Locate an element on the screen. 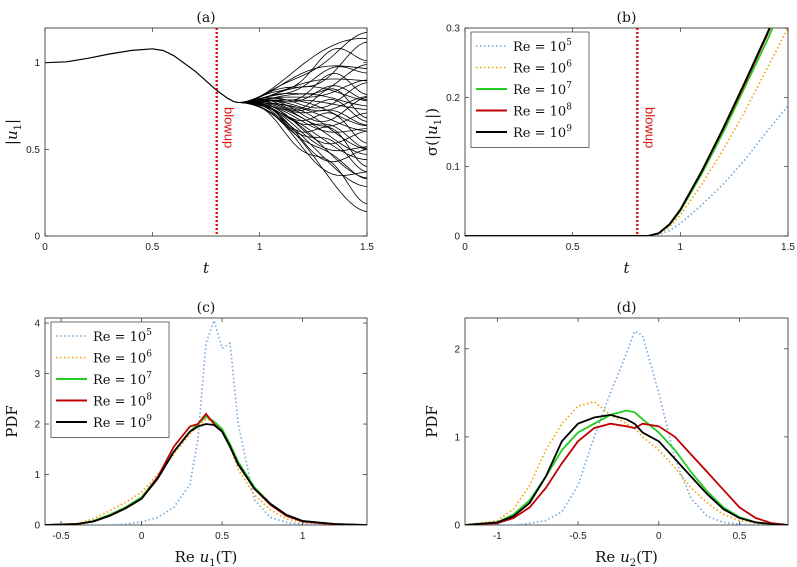  axis-label: Re u2​(T) is located at coordinates (626, 557).